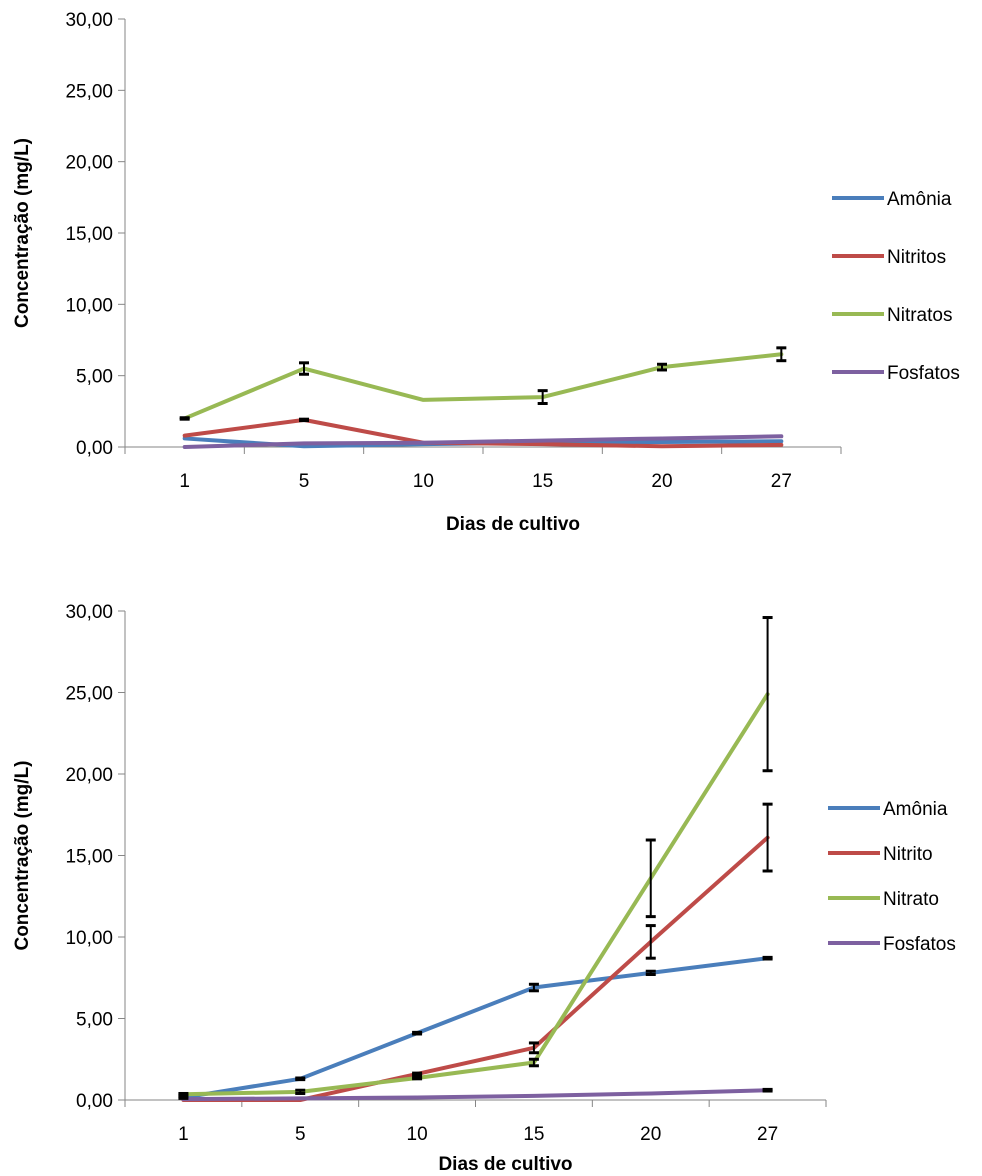 The image size is (982, 1176). Describe the element at coordinates (892, 877) in the screenshot. I see `legend: Amônia Nitrito Nitrato Fosfatos` at that location.